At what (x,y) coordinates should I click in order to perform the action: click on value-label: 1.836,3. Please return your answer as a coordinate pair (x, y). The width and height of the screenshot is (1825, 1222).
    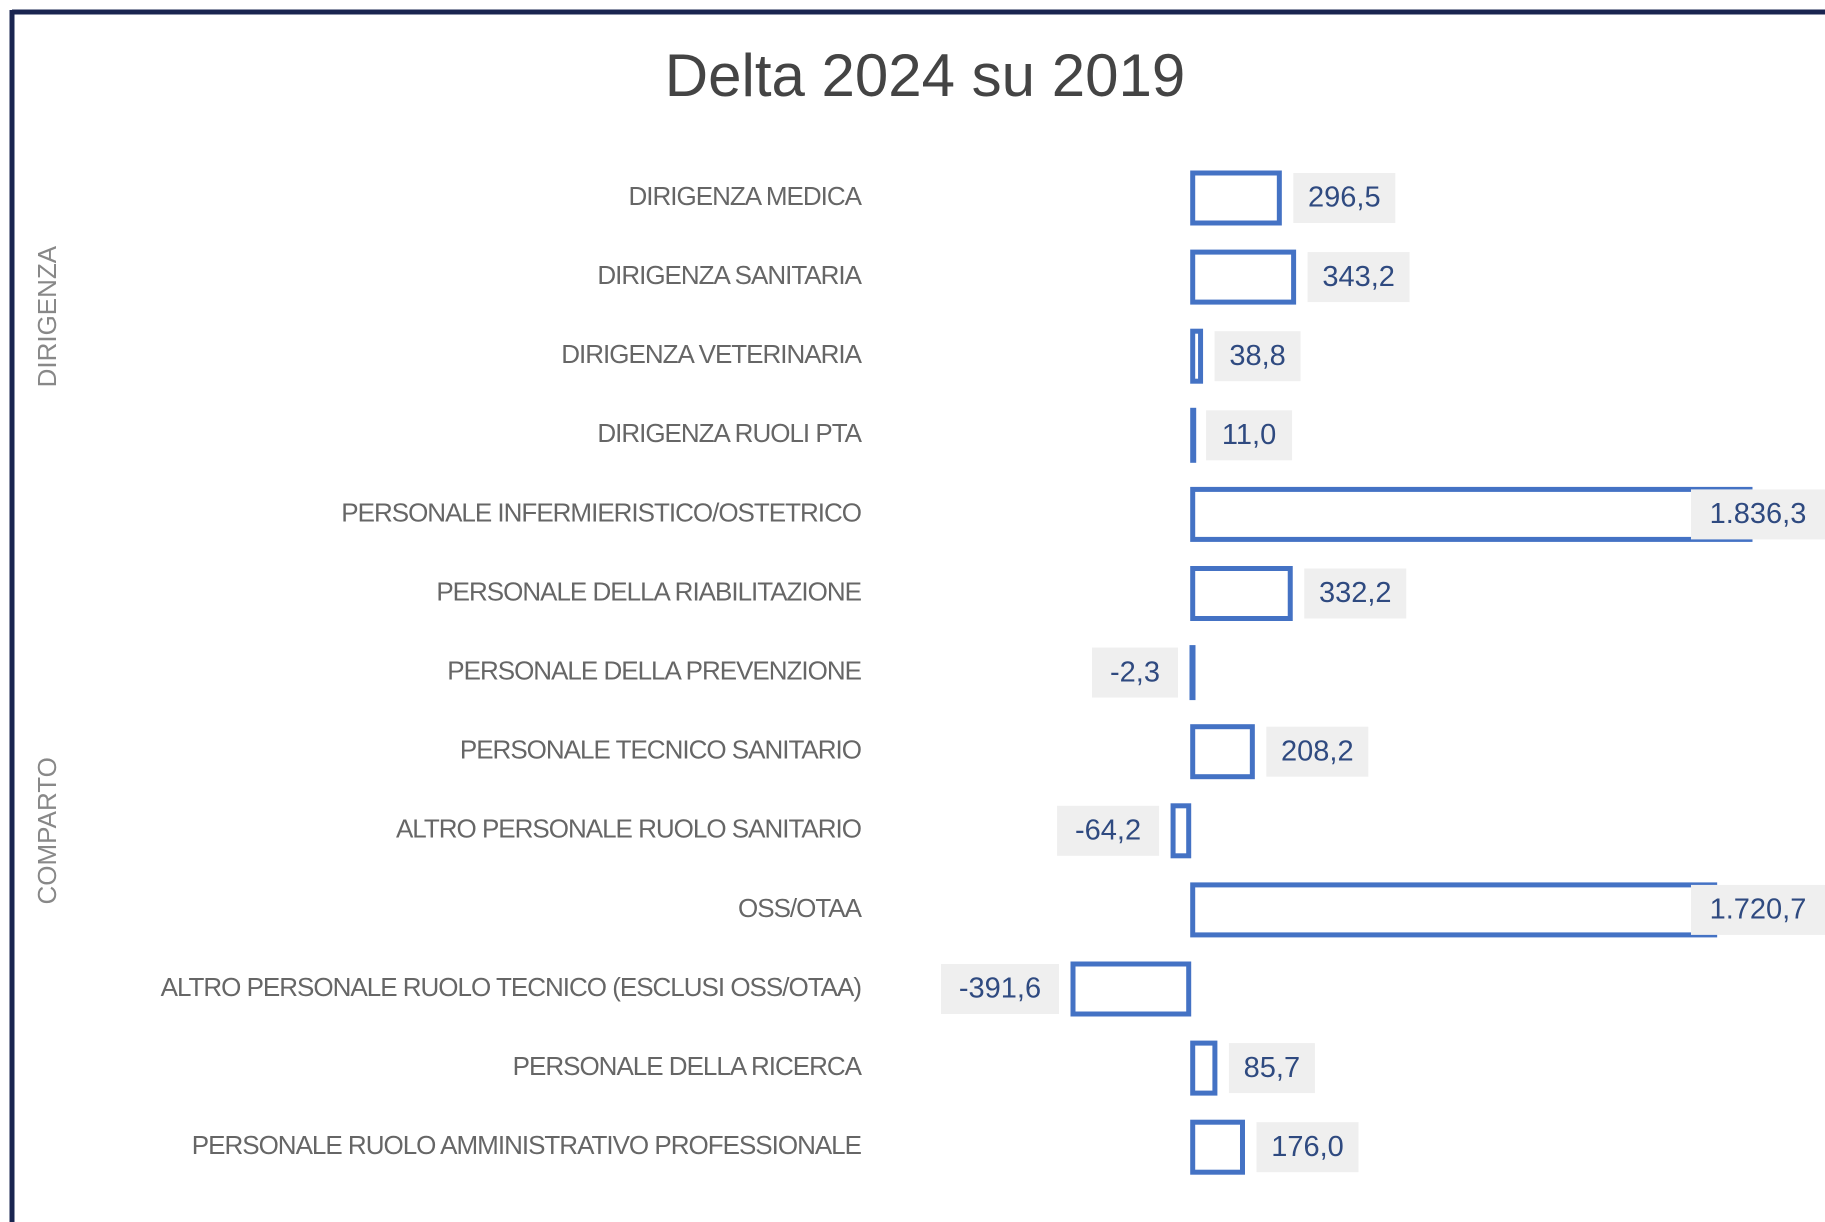
    Looking at the image, I should click on (1758, 514).